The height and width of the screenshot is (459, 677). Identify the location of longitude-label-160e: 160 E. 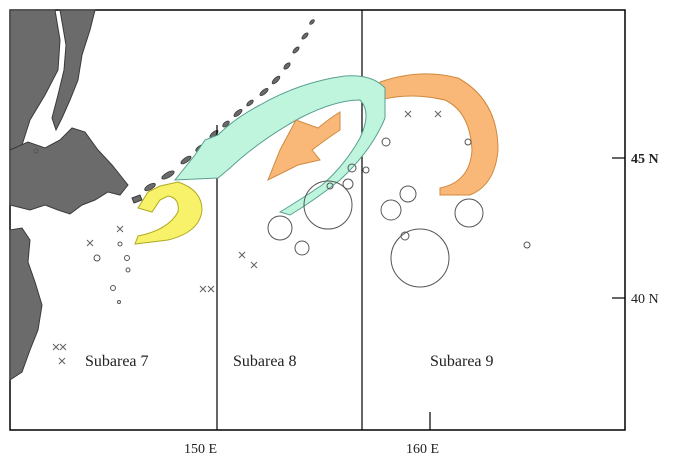
(422, 449).